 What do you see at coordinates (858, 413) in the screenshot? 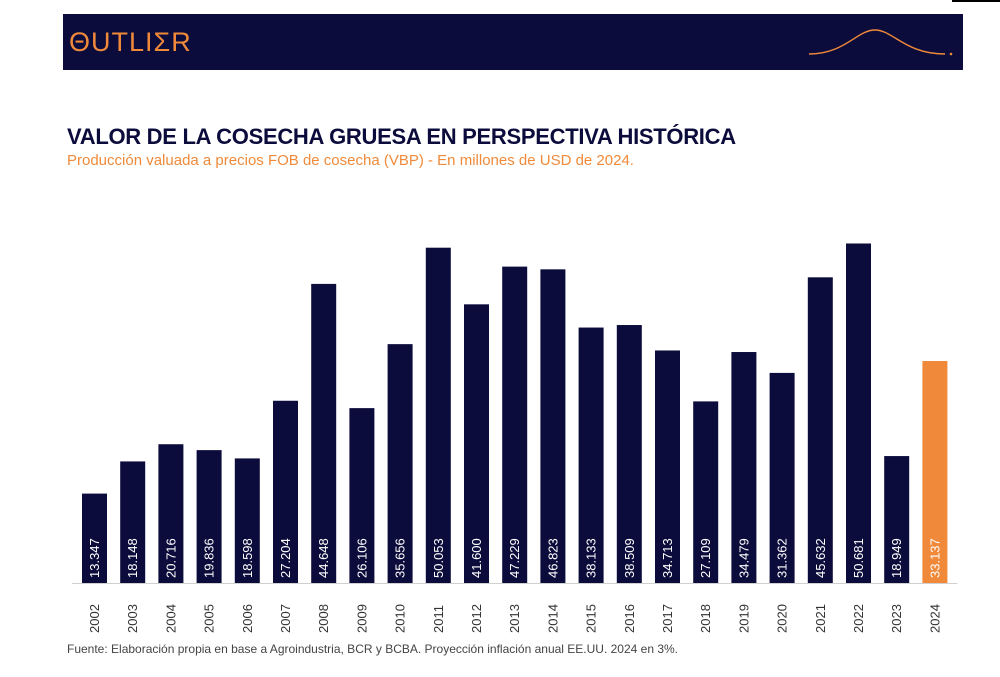
I see `bar-2022` at bounding box center [858, 413].